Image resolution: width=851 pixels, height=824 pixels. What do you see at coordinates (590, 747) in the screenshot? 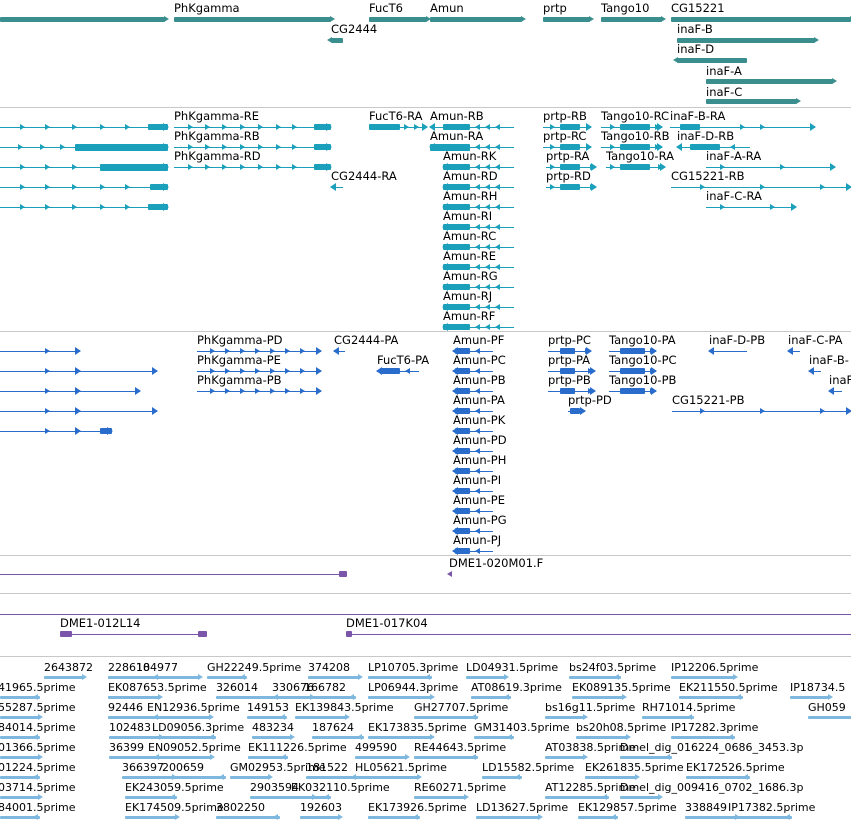
I see `est-label: AT03838.5prime` at bounding box center [590, 747].